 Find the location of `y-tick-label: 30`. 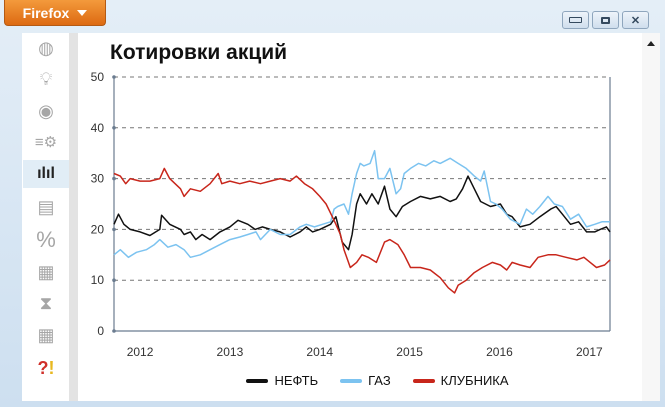

y-tick-label: 30 is located at coordinates (98, 179).